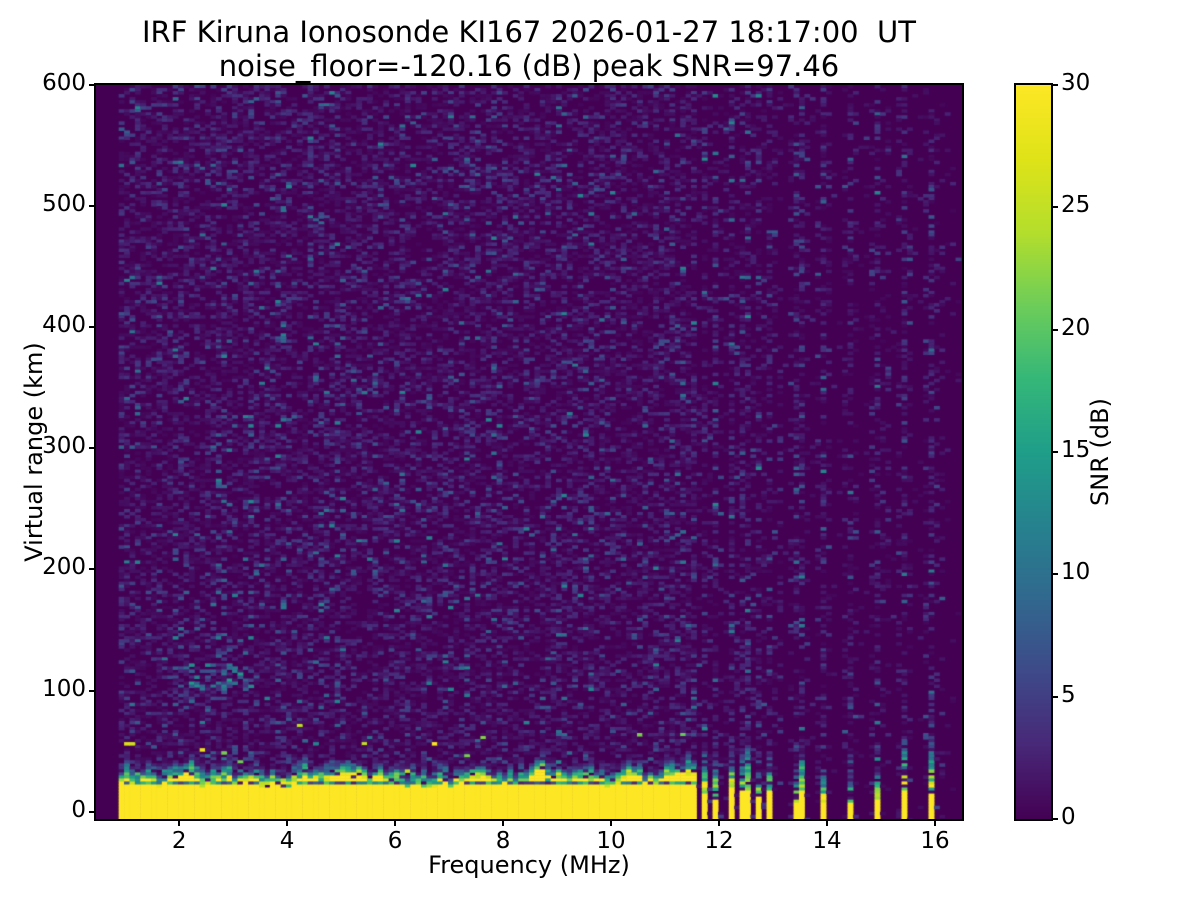 The height and width of the screenshot is (900, 1200). I want to click on x-tick-label: 14, so click(827, 841).